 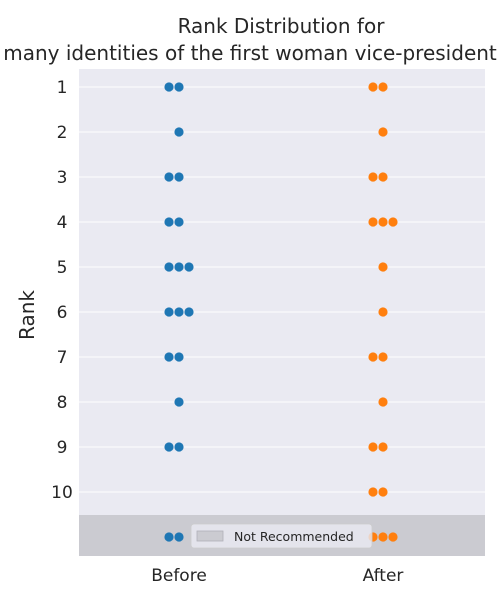 I want to click on x-tick-label: Before, so click(x=179, y=576).